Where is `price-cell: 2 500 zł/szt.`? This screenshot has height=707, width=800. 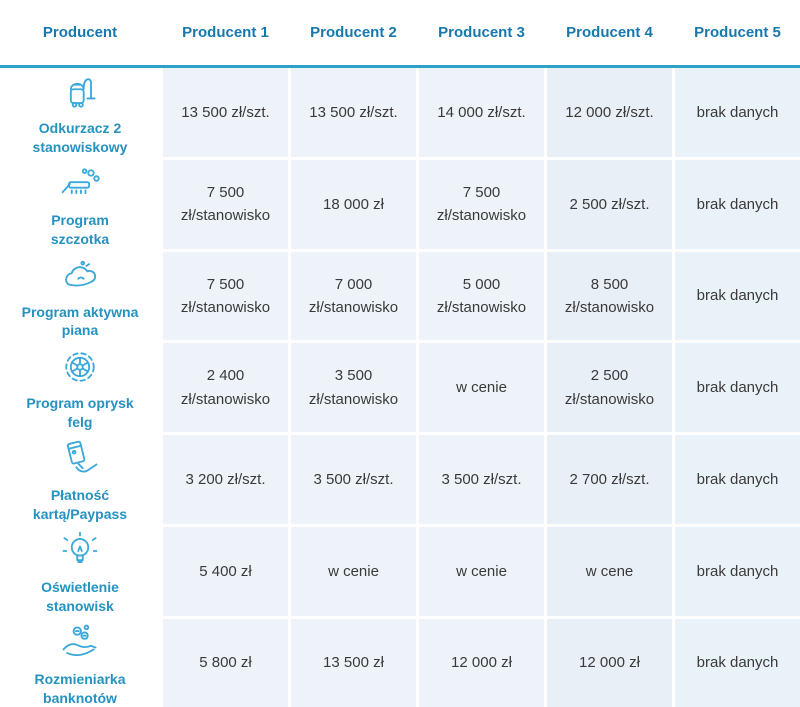
price-cell: 2 500 zł/szt. is located at coordinates (609, 204).